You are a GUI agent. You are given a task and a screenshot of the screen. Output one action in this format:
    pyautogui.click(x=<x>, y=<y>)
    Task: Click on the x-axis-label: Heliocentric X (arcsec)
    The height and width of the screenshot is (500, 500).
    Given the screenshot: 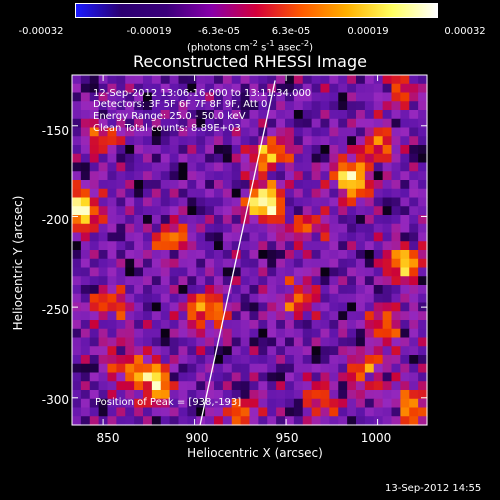 What is the action you would take?
    pyautogui.click(x=255, y=453)
    